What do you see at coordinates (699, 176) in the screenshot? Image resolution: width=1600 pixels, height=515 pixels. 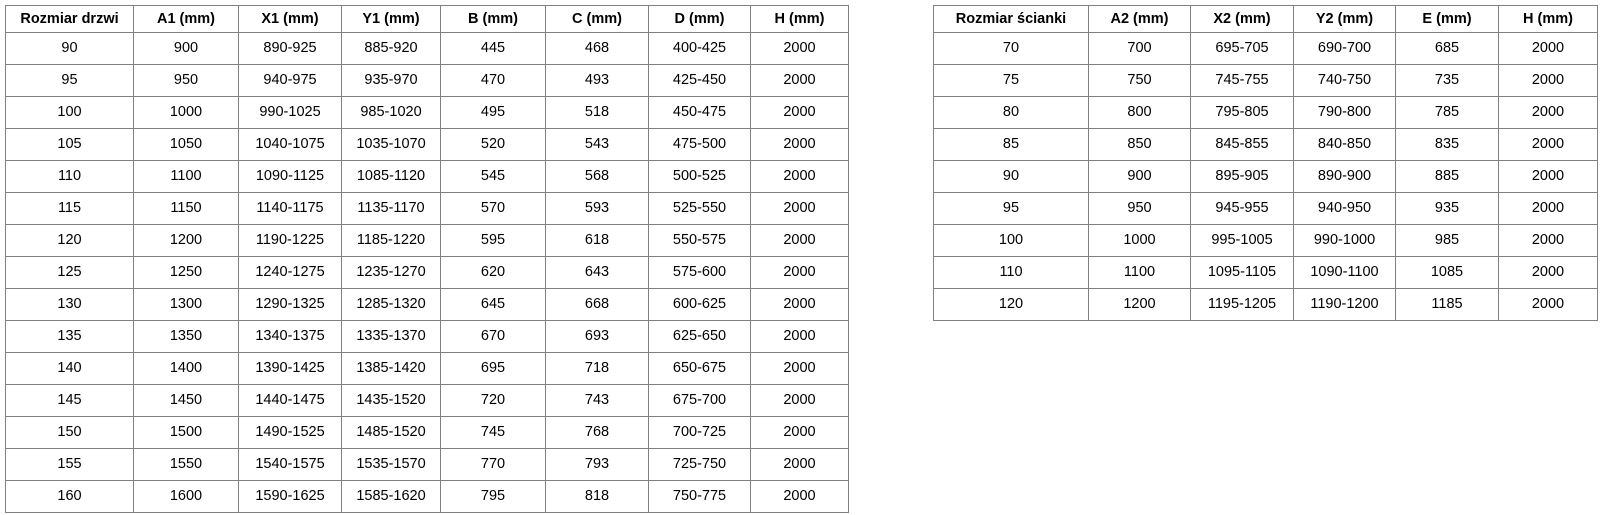 I see `table-cell: 500-525` at bounding box center [699, 176].